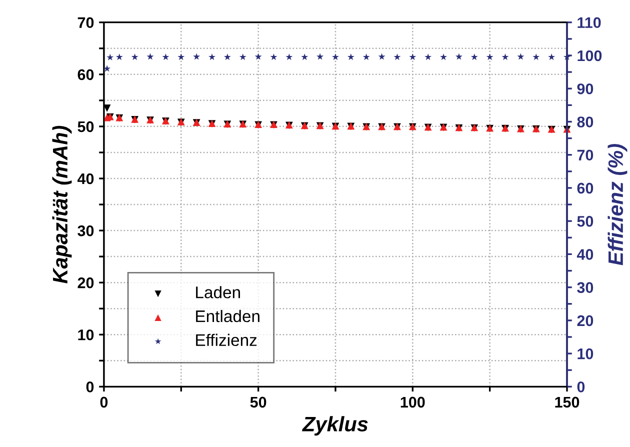  I want to click on legend-label: Entladen, so click(228, 316).